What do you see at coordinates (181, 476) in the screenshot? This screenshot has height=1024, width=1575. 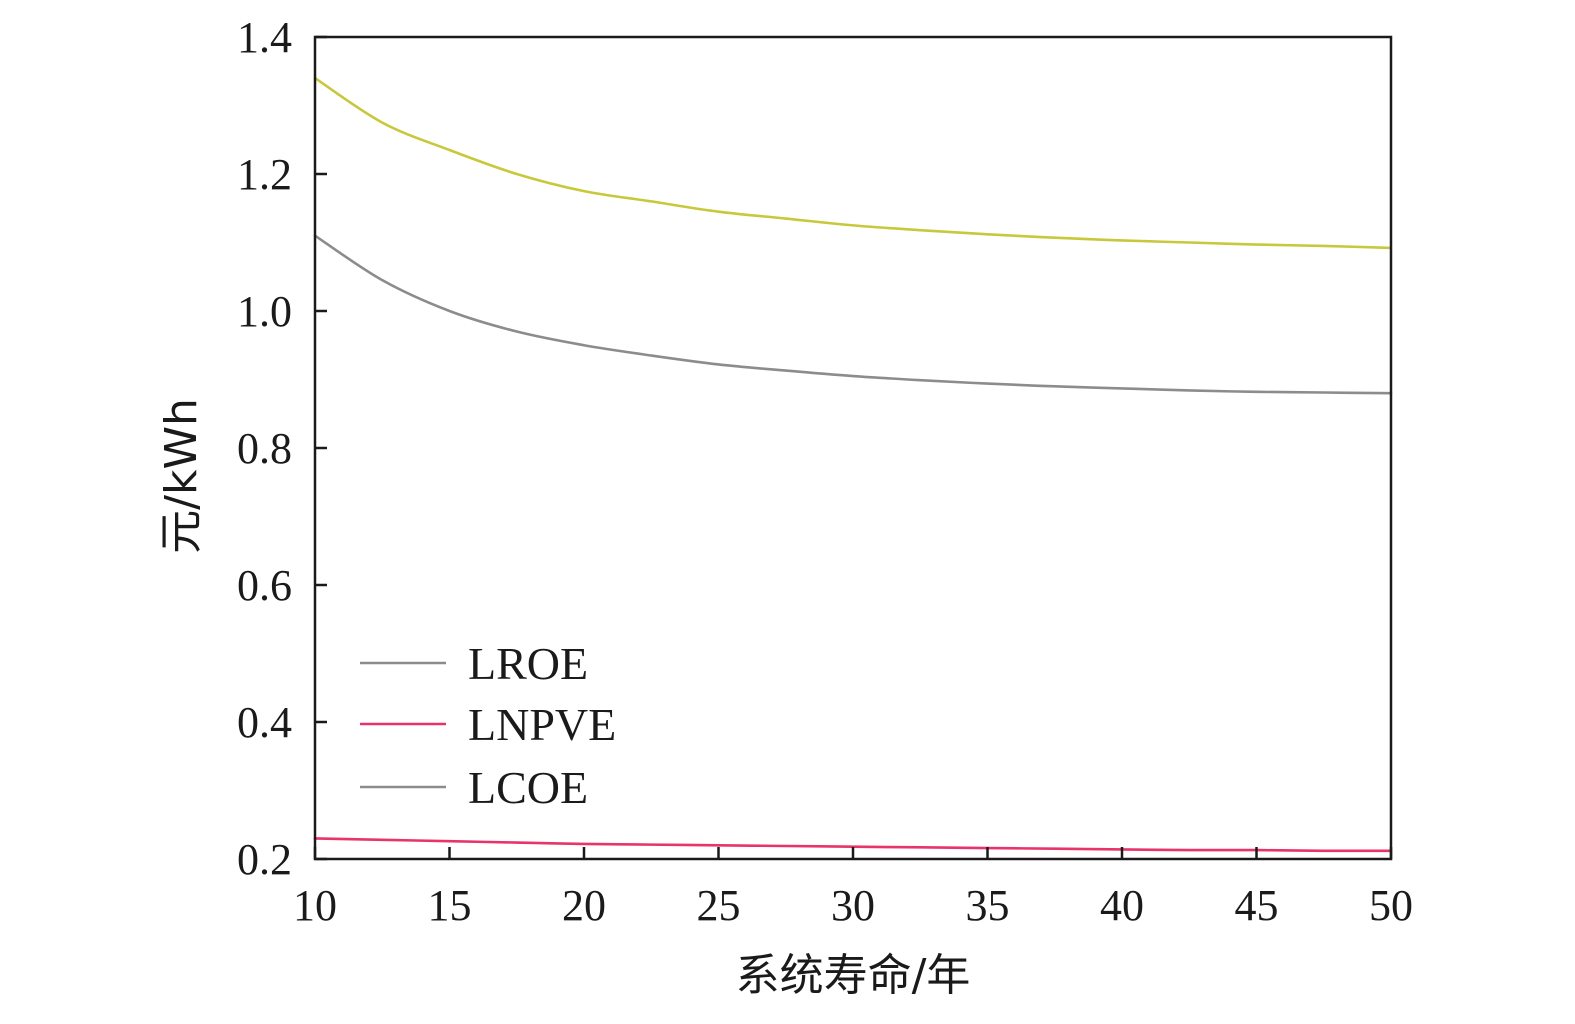 I see `y-axis-title: 元/kWh` at bounding box center [181, 476].